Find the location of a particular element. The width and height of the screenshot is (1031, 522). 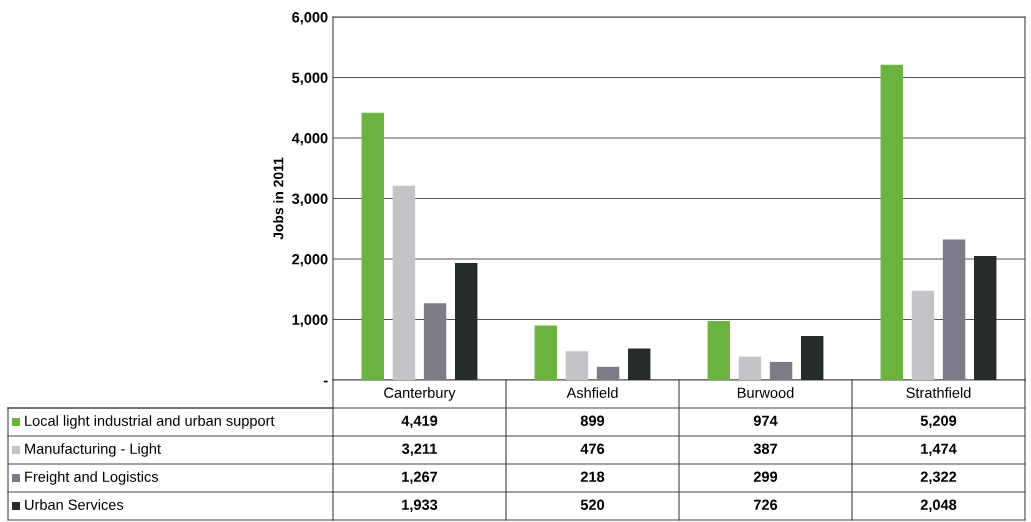

data-label: 3,211 is located at coordinates (419, 450).